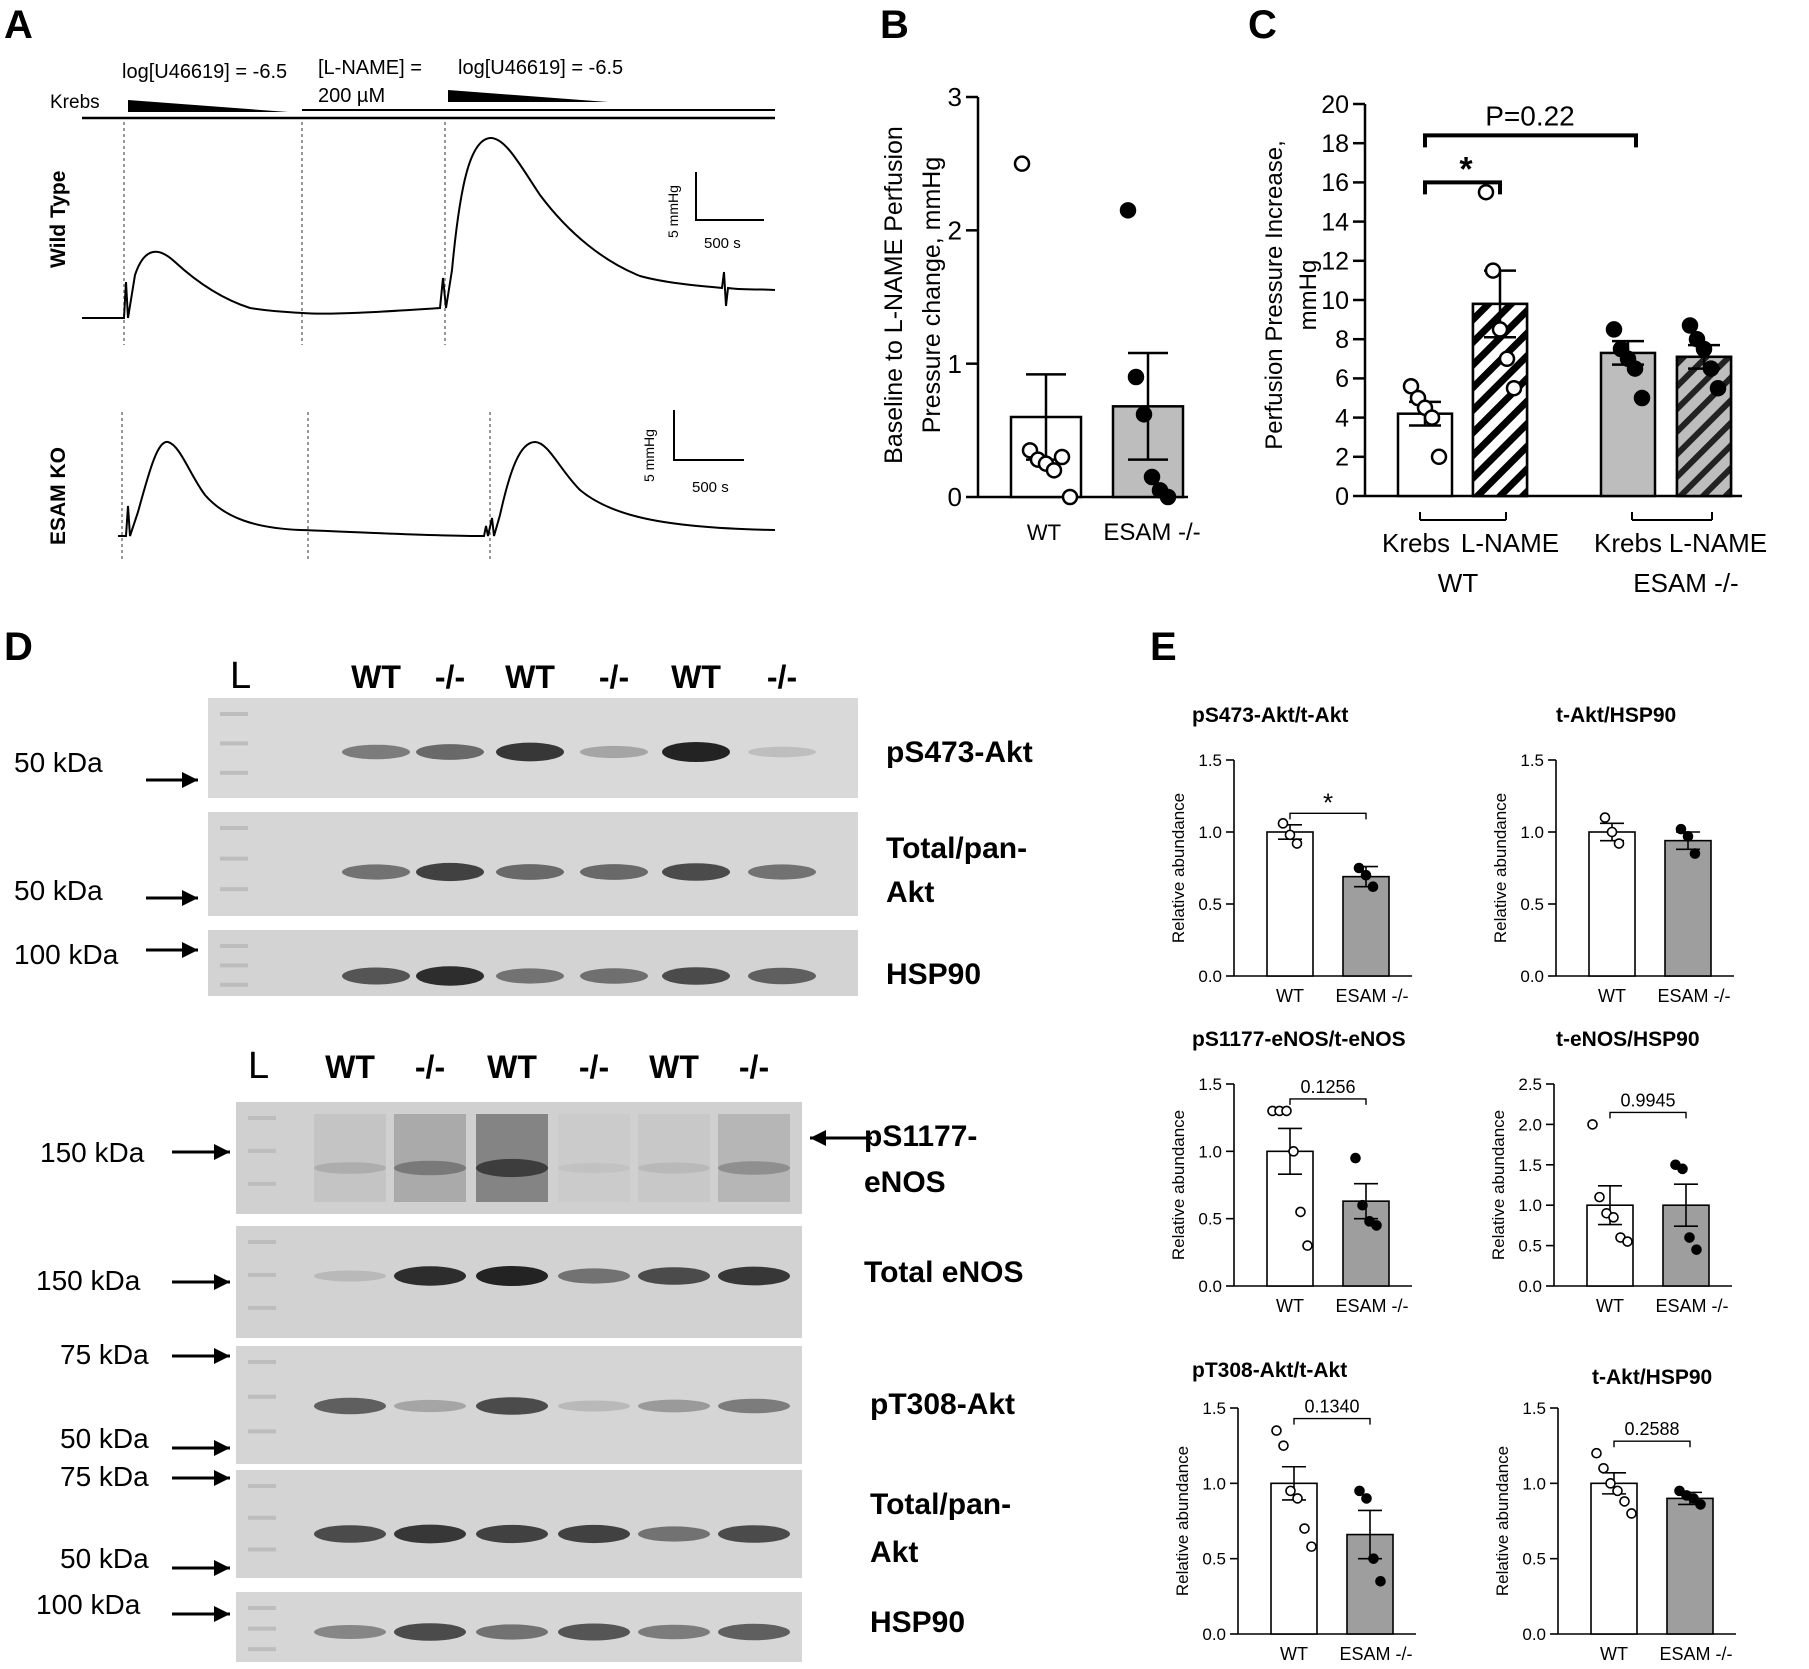 The width and height of the screenshot is (1809, 1669). Describe the element at coordinates (920, 1136) in the screenshot. I see `blot-label-ps1177-enos: pS1177-` at that location.